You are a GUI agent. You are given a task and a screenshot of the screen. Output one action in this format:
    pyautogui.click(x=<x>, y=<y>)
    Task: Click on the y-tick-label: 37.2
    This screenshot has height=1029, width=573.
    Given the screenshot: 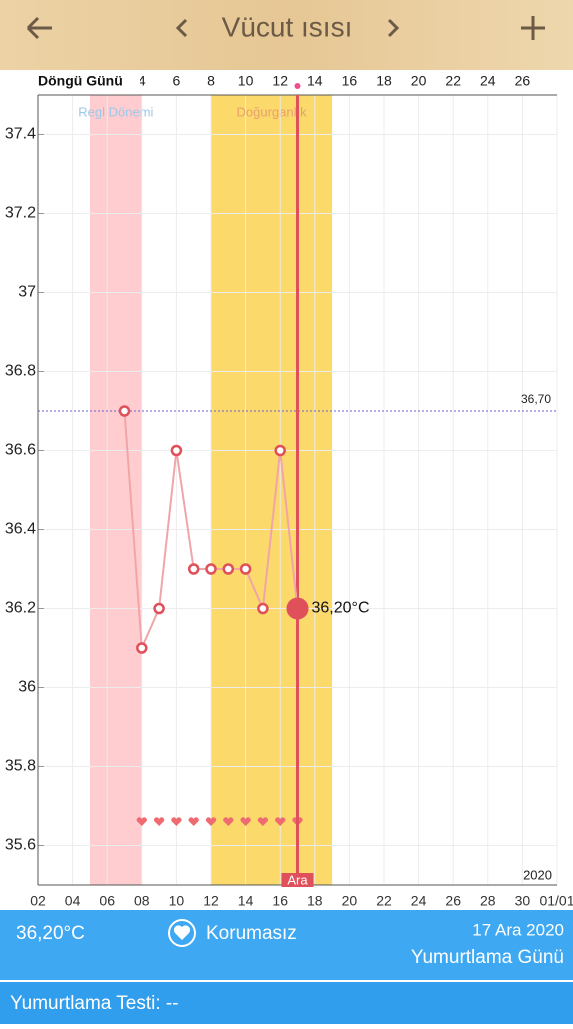 What is the action you would take?
    pyautogui.click(x=20, y=213)
    